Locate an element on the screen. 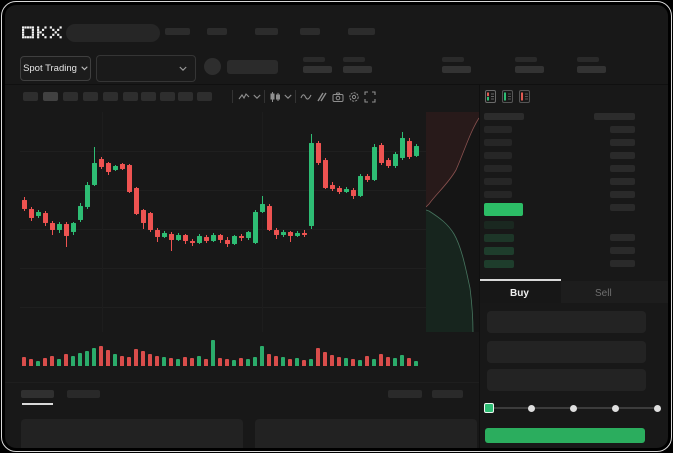 The image size is (673, 453). compare-icon is located at coordinates (322, 97).